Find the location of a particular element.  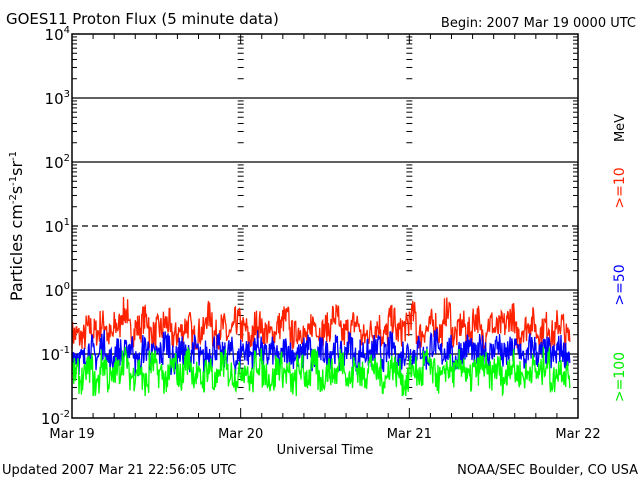

x-tick-label: Mar 22 is located at coordinates (577, 434).